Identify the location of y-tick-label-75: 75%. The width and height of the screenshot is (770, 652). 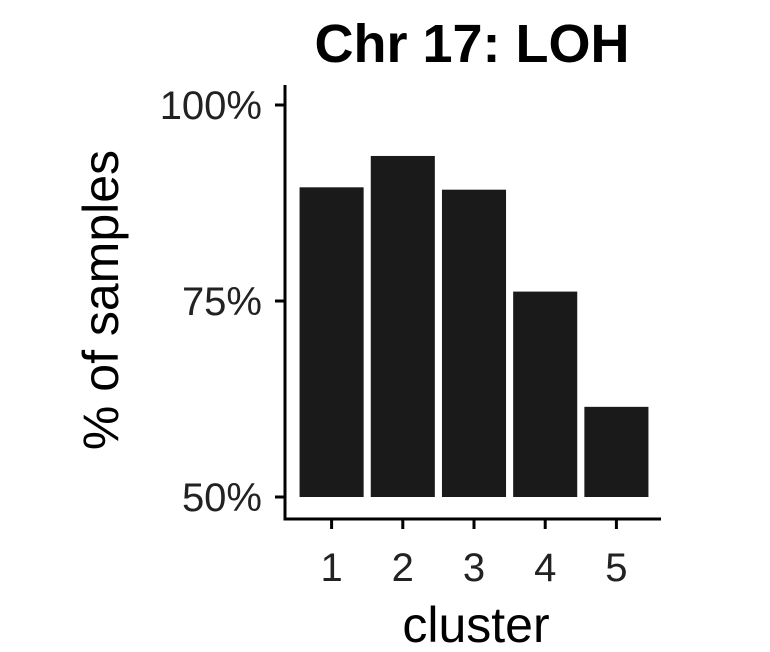
(222, 302).